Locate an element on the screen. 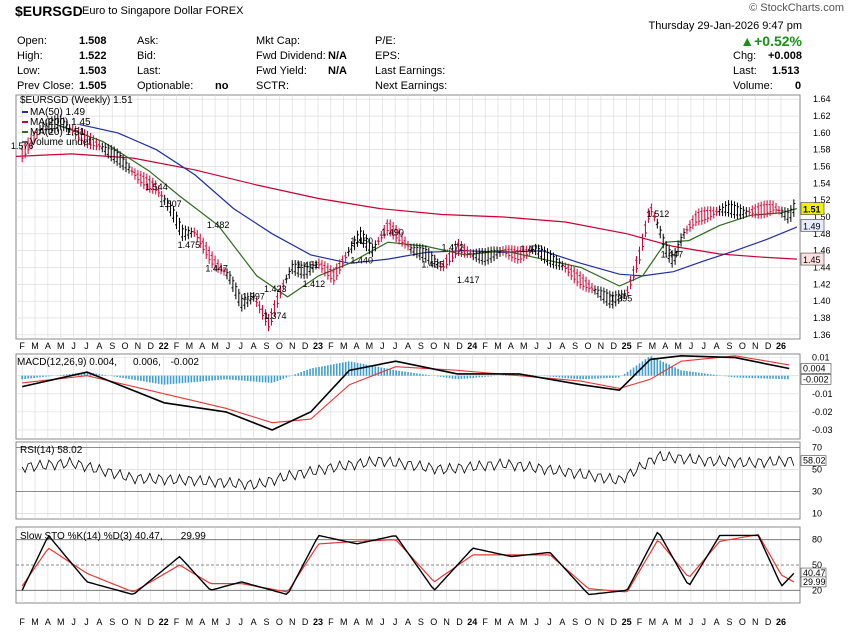 This screenshot has width=850, height=633. field-label: Fwd Yield: is located at coordinates (281, 71).